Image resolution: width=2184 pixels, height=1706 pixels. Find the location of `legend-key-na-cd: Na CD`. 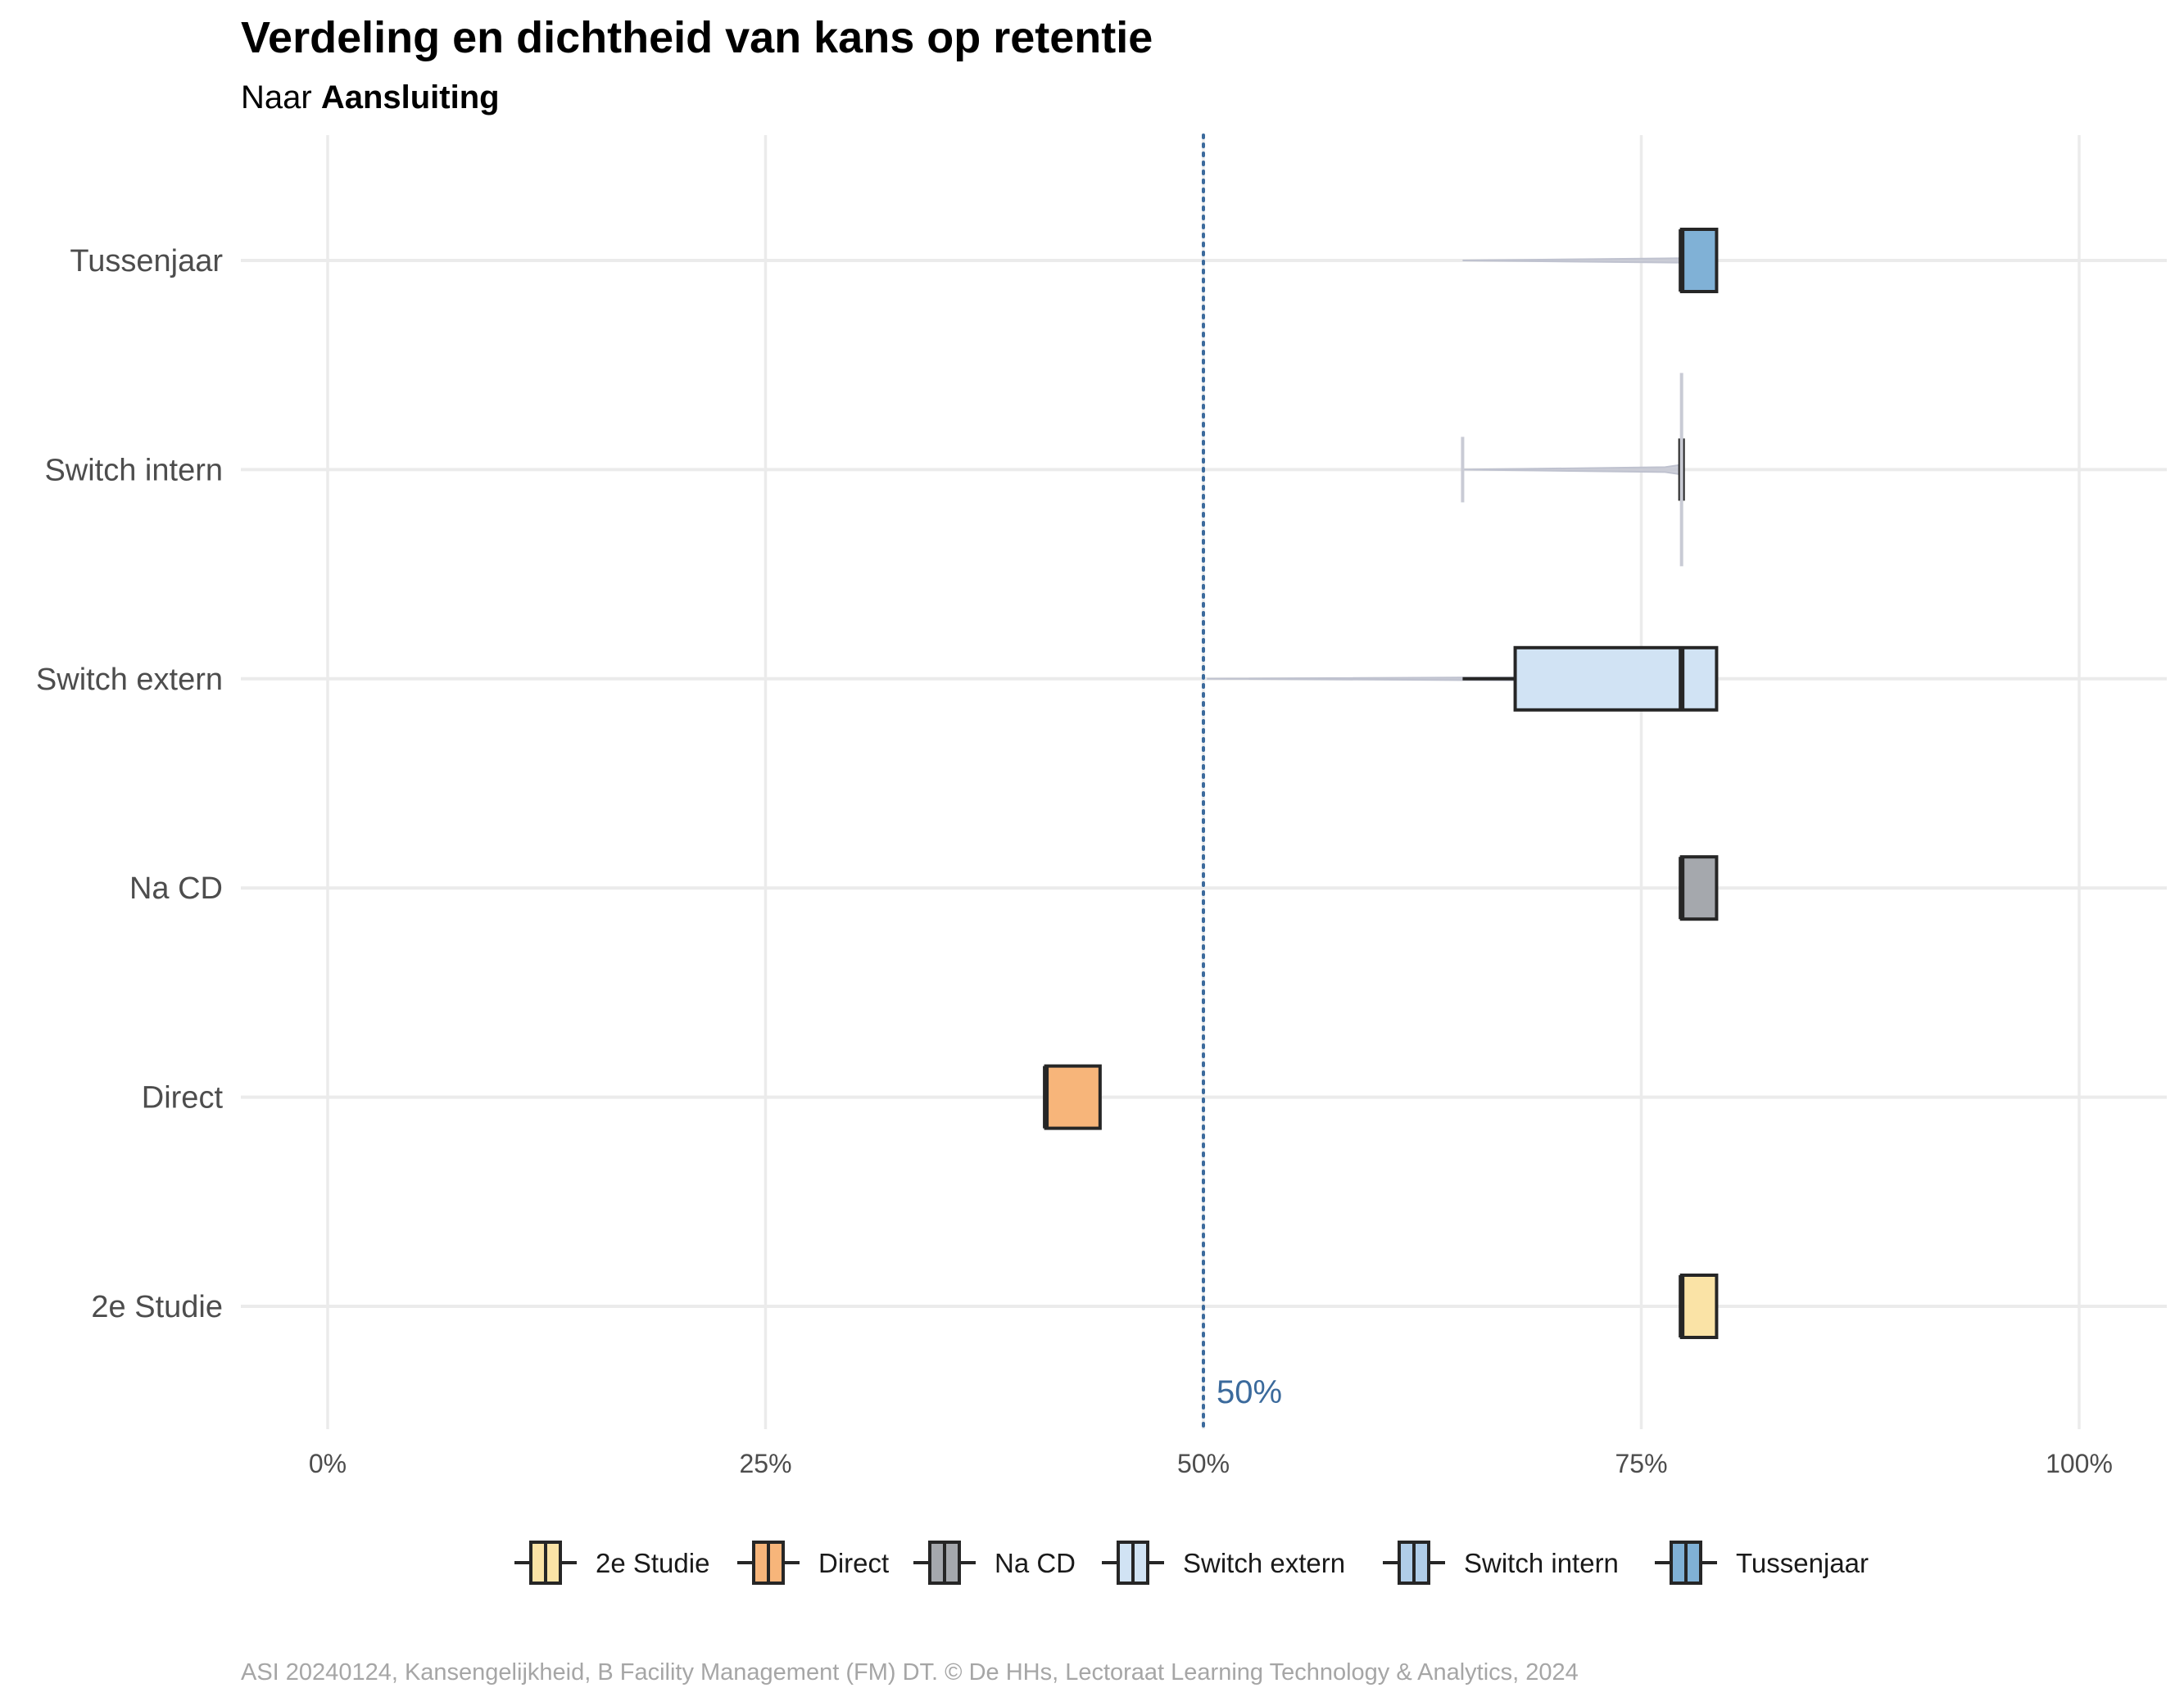

legend-key-na-cd: Na CD is located at coordinates (994, 1563).